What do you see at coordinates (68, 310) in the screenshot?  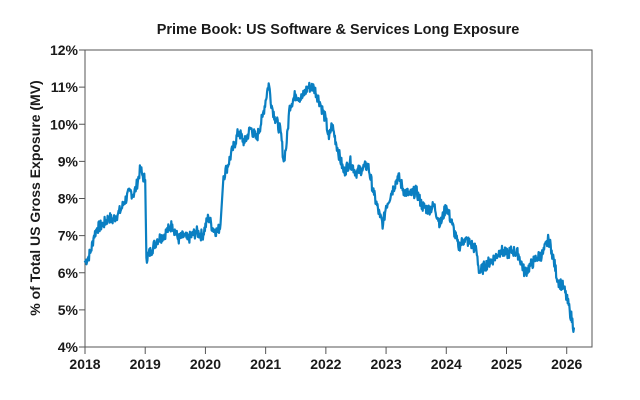 I see `y-tick-label: 5%` at bounding box center [68, 310].